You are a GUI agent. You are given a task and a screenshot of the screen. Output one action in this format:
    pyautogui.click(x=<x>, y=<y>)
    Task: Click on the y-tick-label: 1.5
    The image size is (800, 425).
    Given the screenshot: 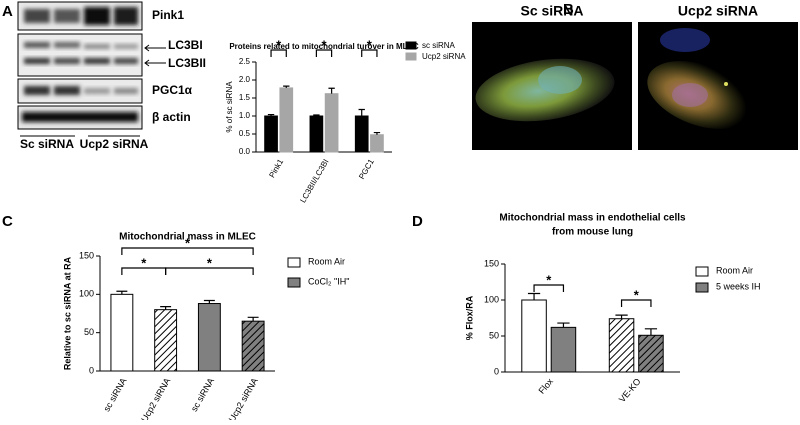 What is the action you would take?
    pyautogui.click(x=245, y=97)
    